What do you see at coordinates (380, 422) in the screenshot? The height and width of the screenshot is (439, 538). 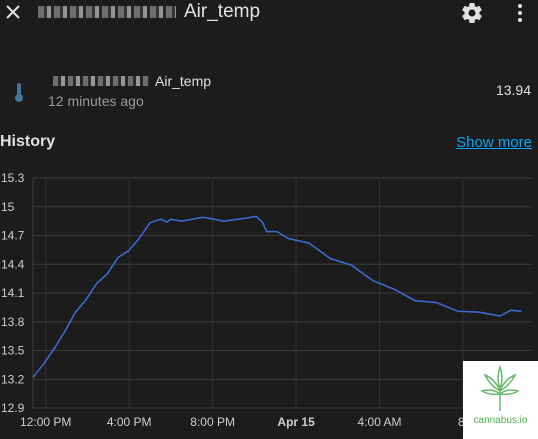 I see `x-tick-label: 4:00 AM` at bounding box center [380, 422].